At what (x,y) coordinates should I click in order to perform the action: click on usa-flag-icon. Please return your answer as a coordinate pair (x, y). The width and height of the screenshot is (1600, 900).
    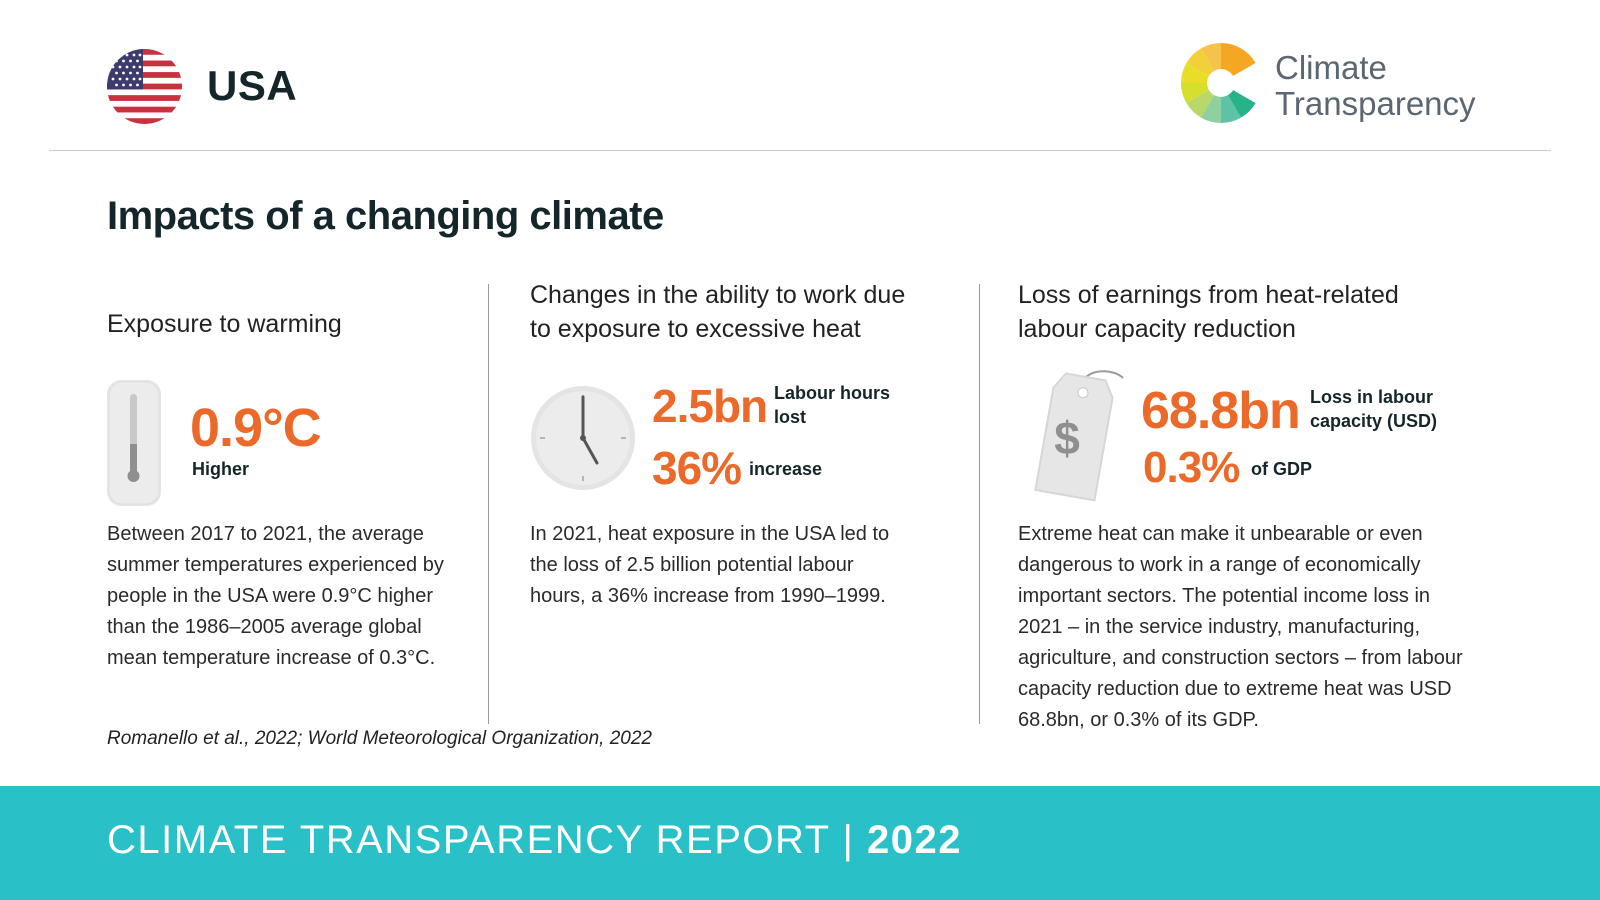
    Looking at the image, I should click on (144, 86).